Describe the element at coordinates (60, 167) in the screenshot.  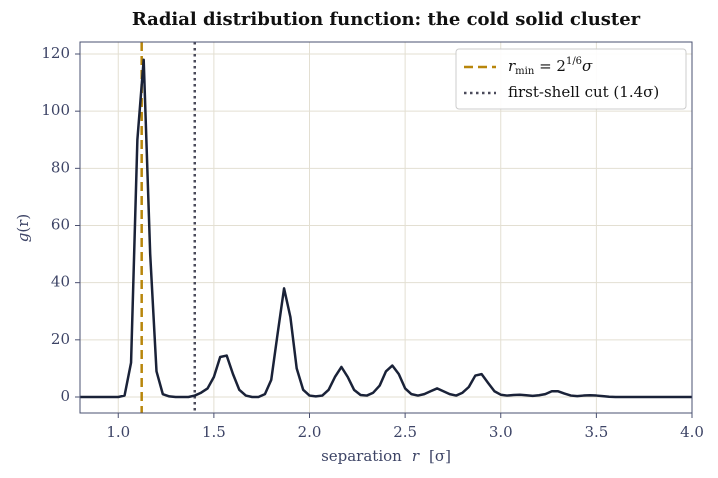
I see `y-tick-label: 80` at that location.